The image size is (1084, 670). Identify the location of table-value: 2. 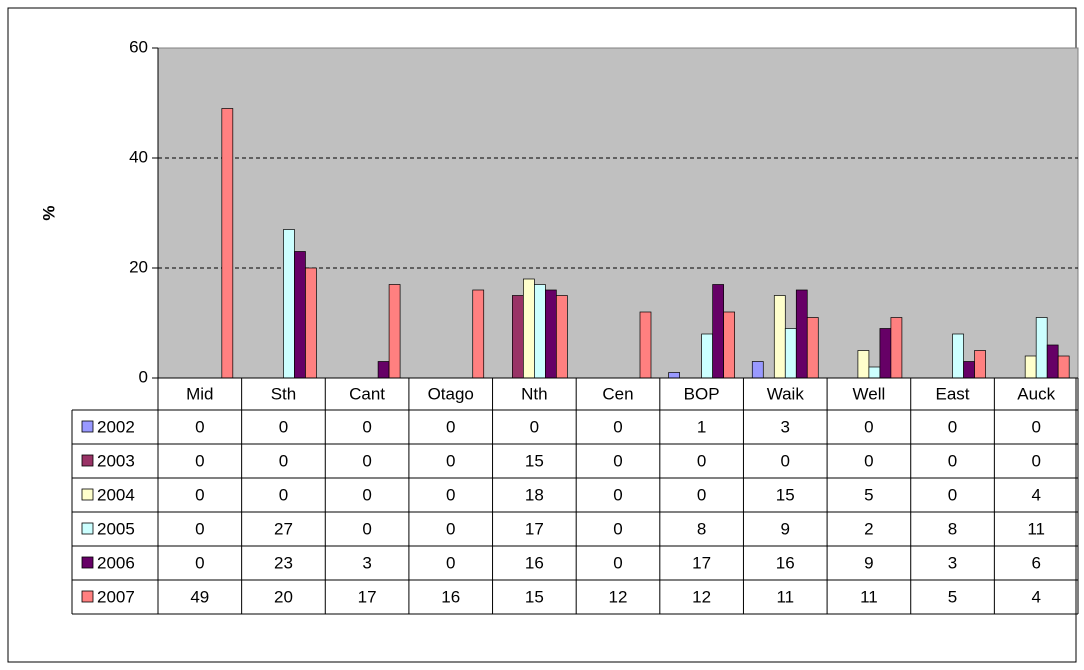
(868, 528).